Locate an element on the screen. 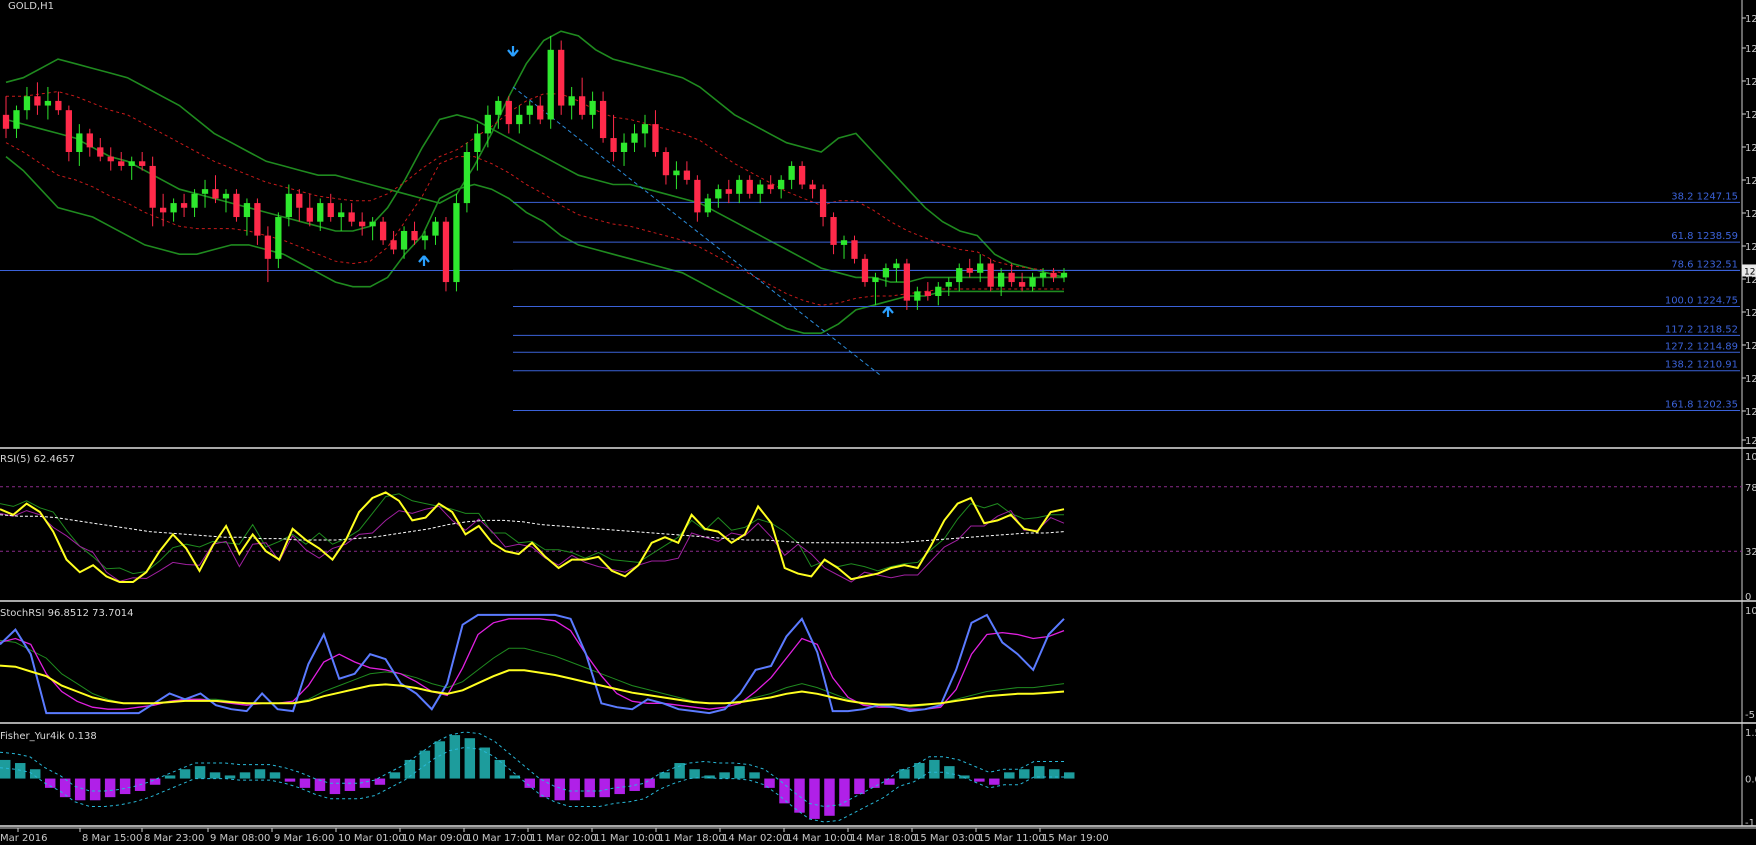  symbol-label: GOLD,H1 is located at coordinates (31, 6).